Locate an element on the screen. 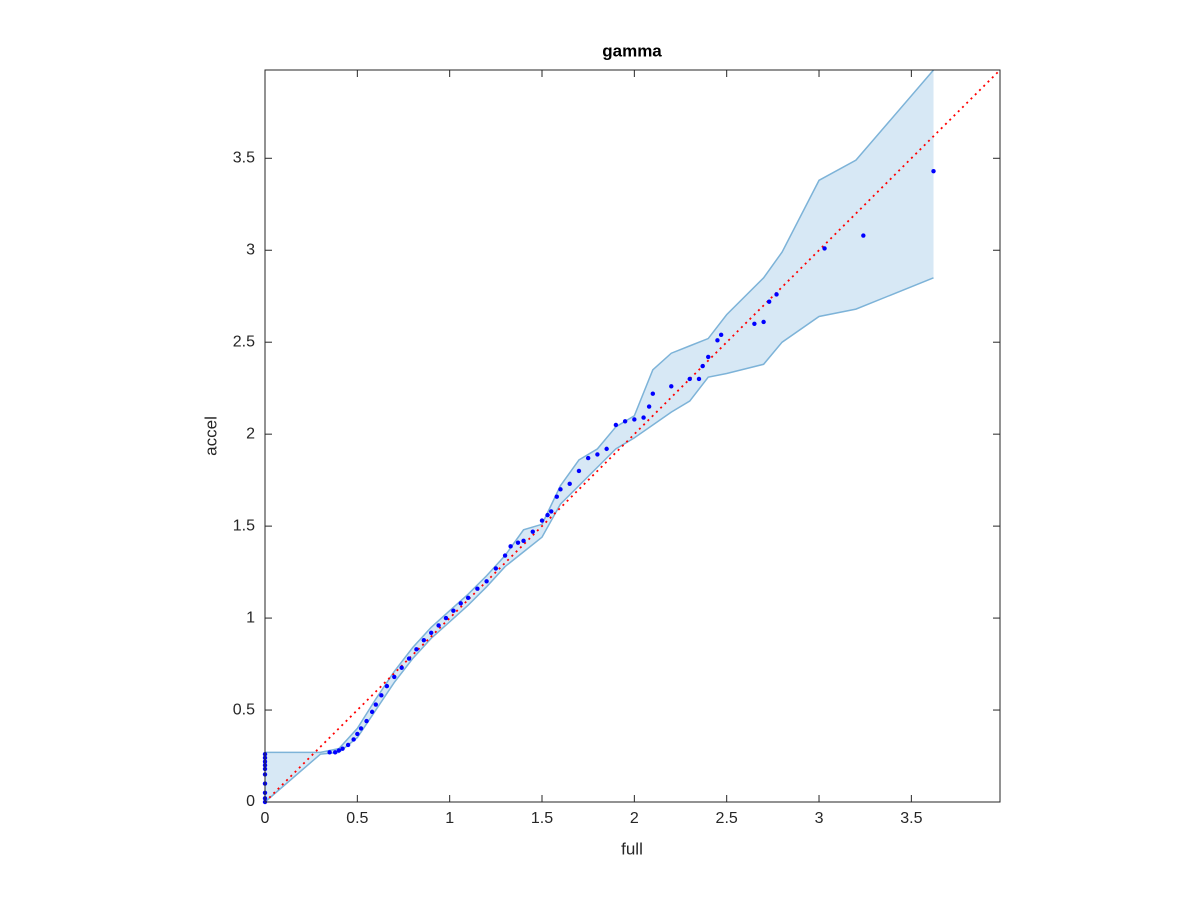  x-tick-label: 3 is located at coordinates (819, 818).